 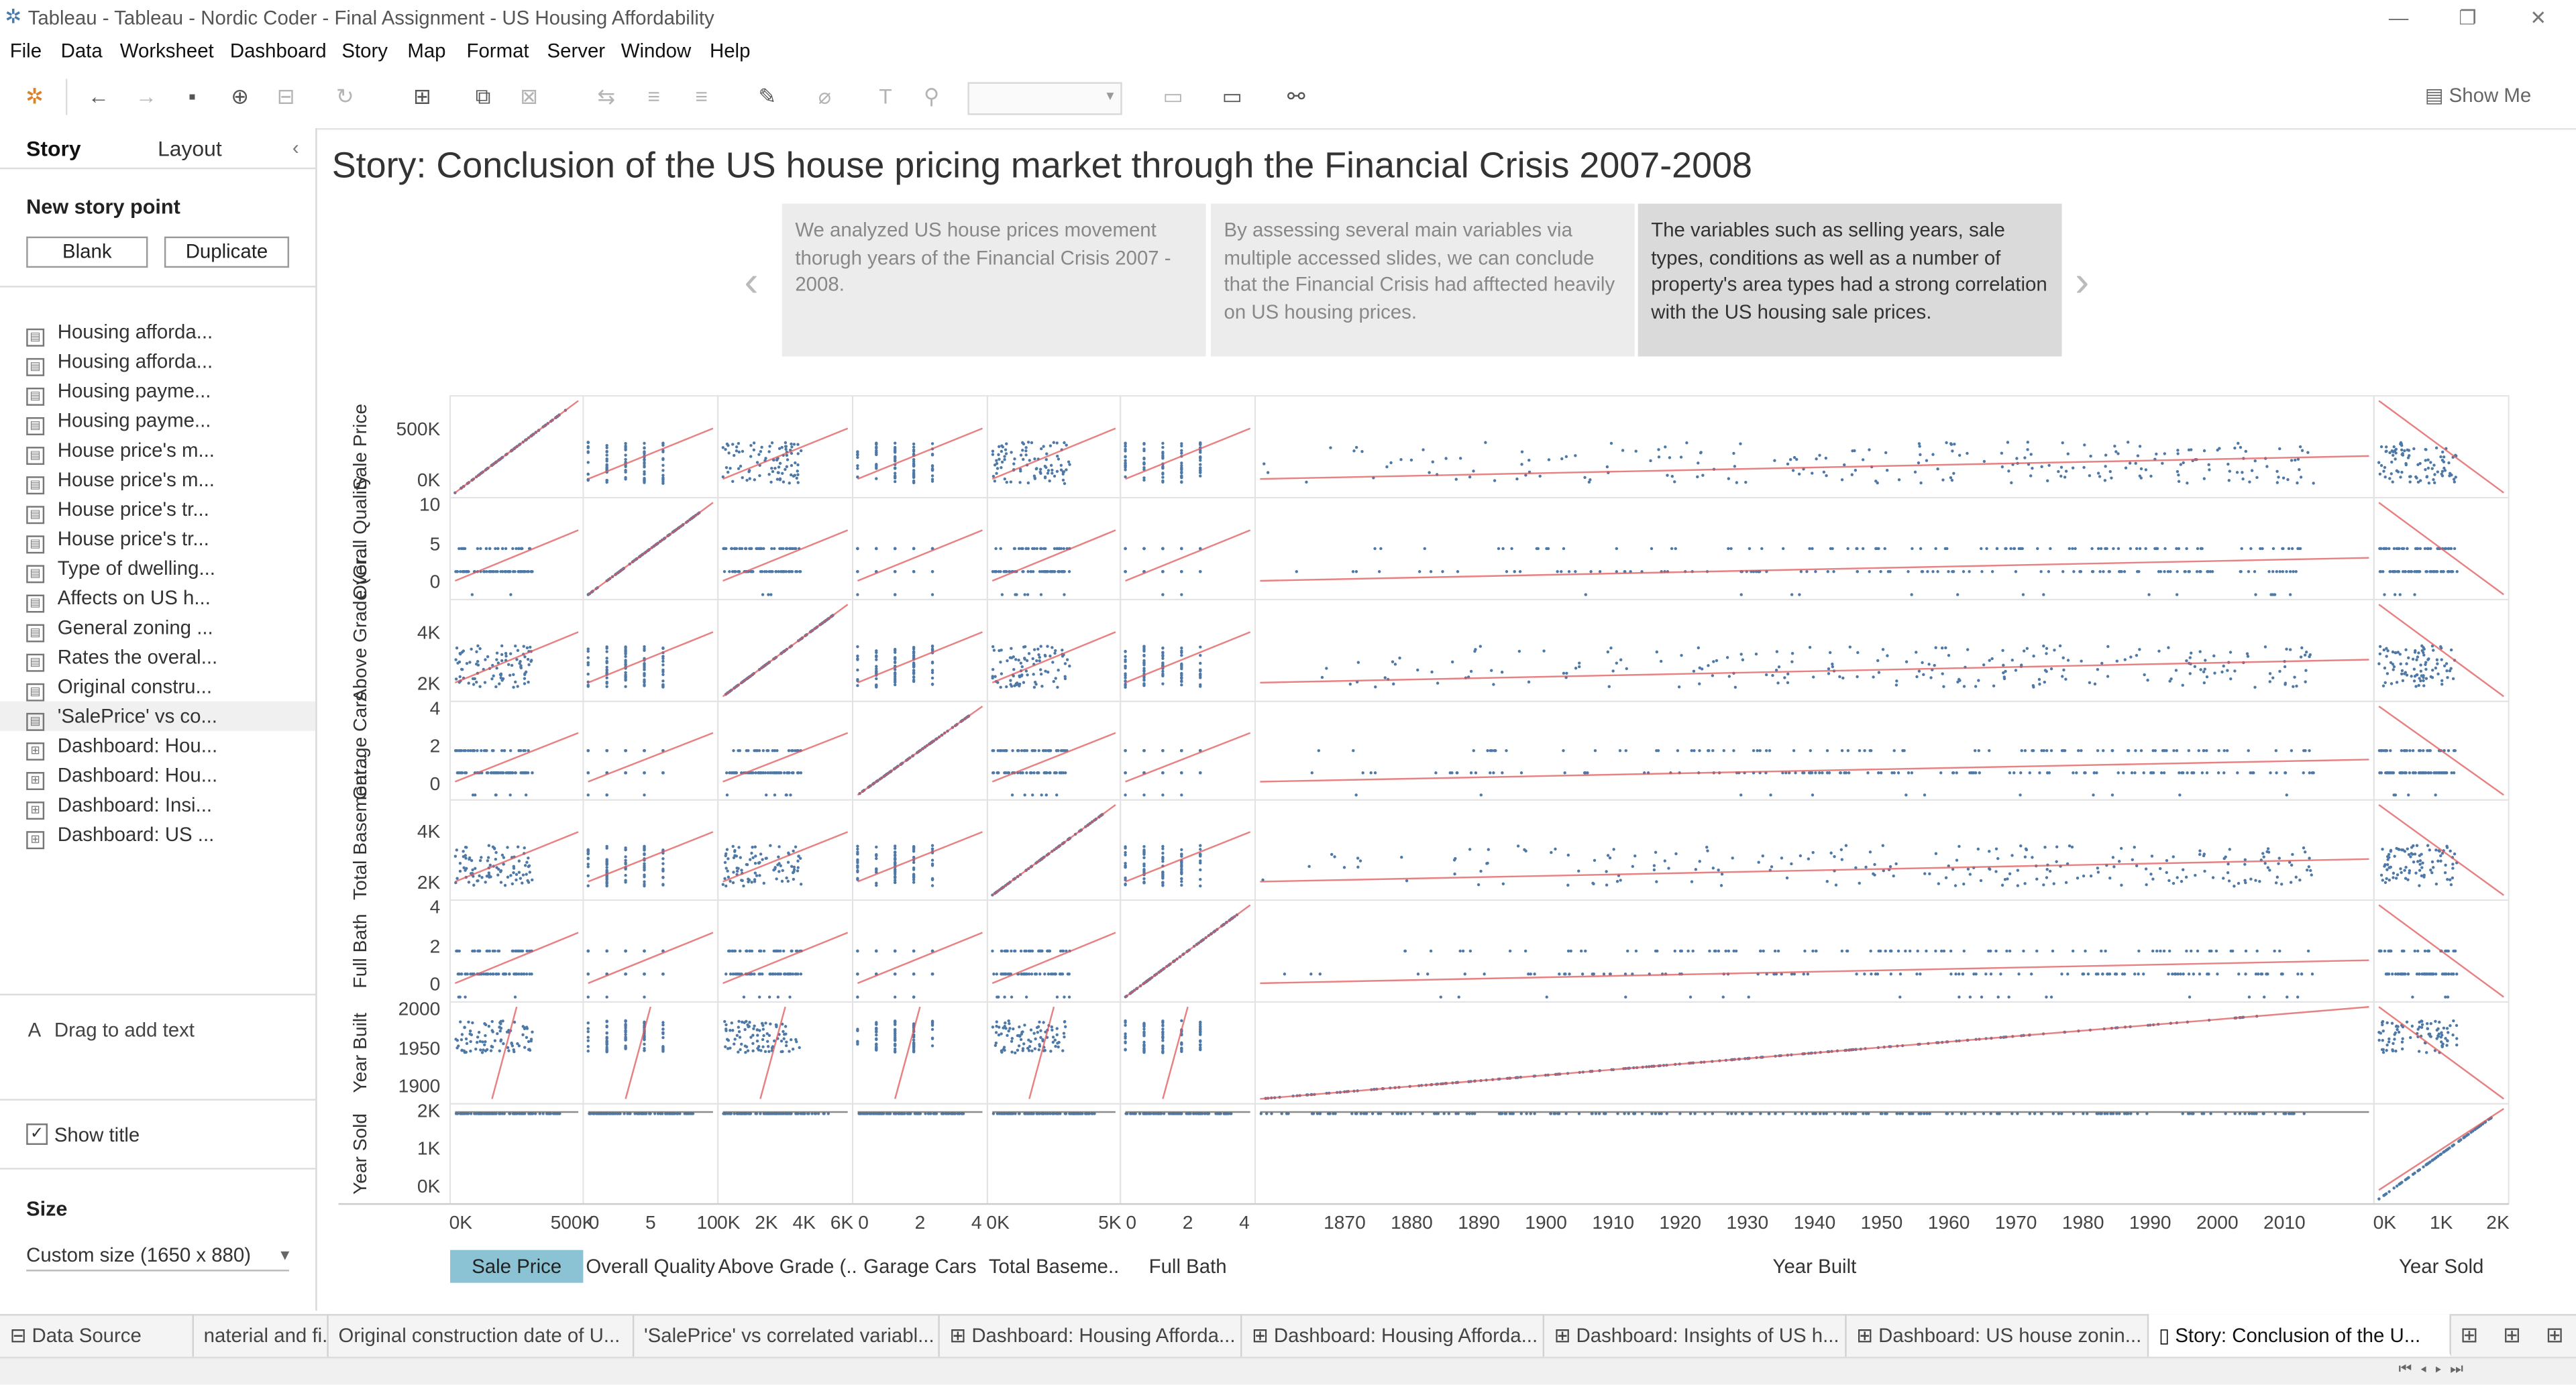 I want to click on matrix-cell, so click(x=920, y=1053).